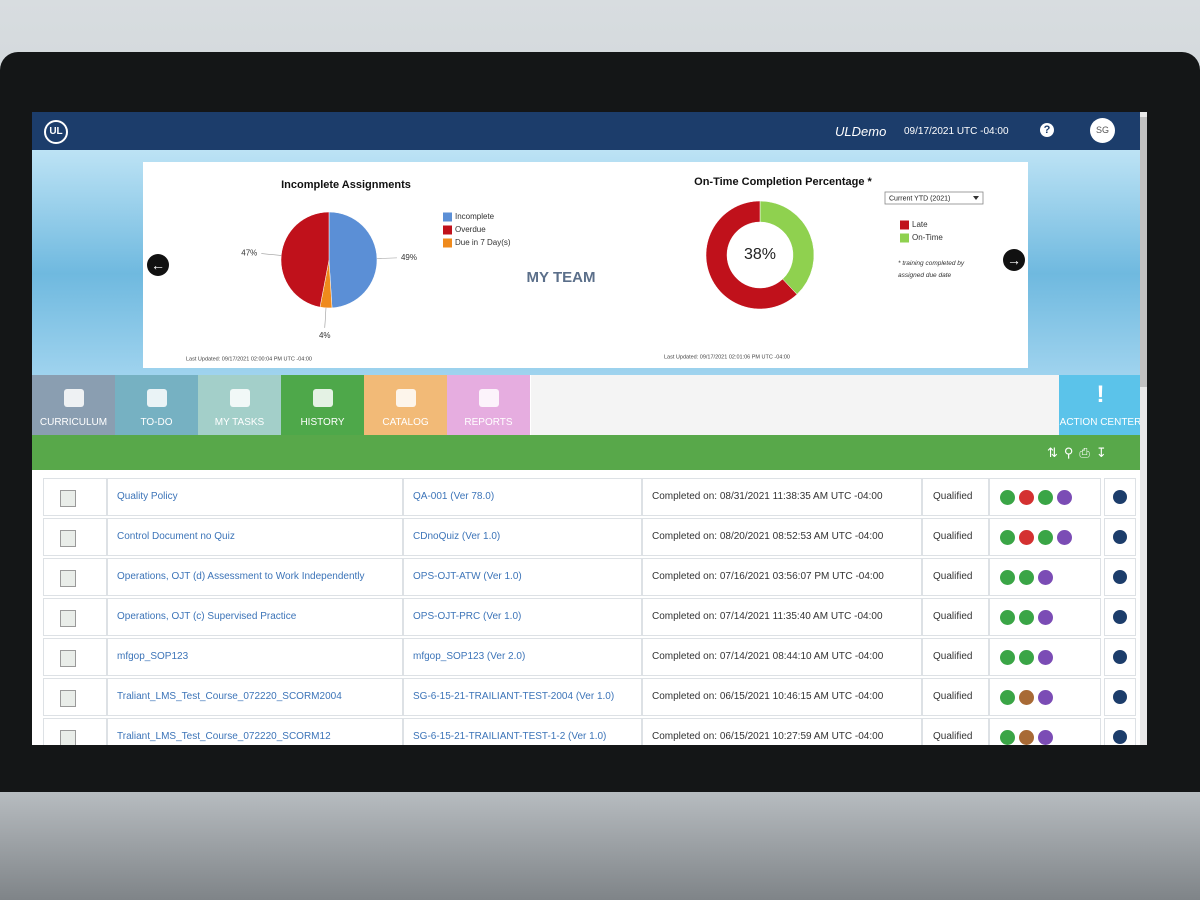  Describe the element at coordinates (561, 277) in the screenshot. I see `heading: MY TEAM` at that location.